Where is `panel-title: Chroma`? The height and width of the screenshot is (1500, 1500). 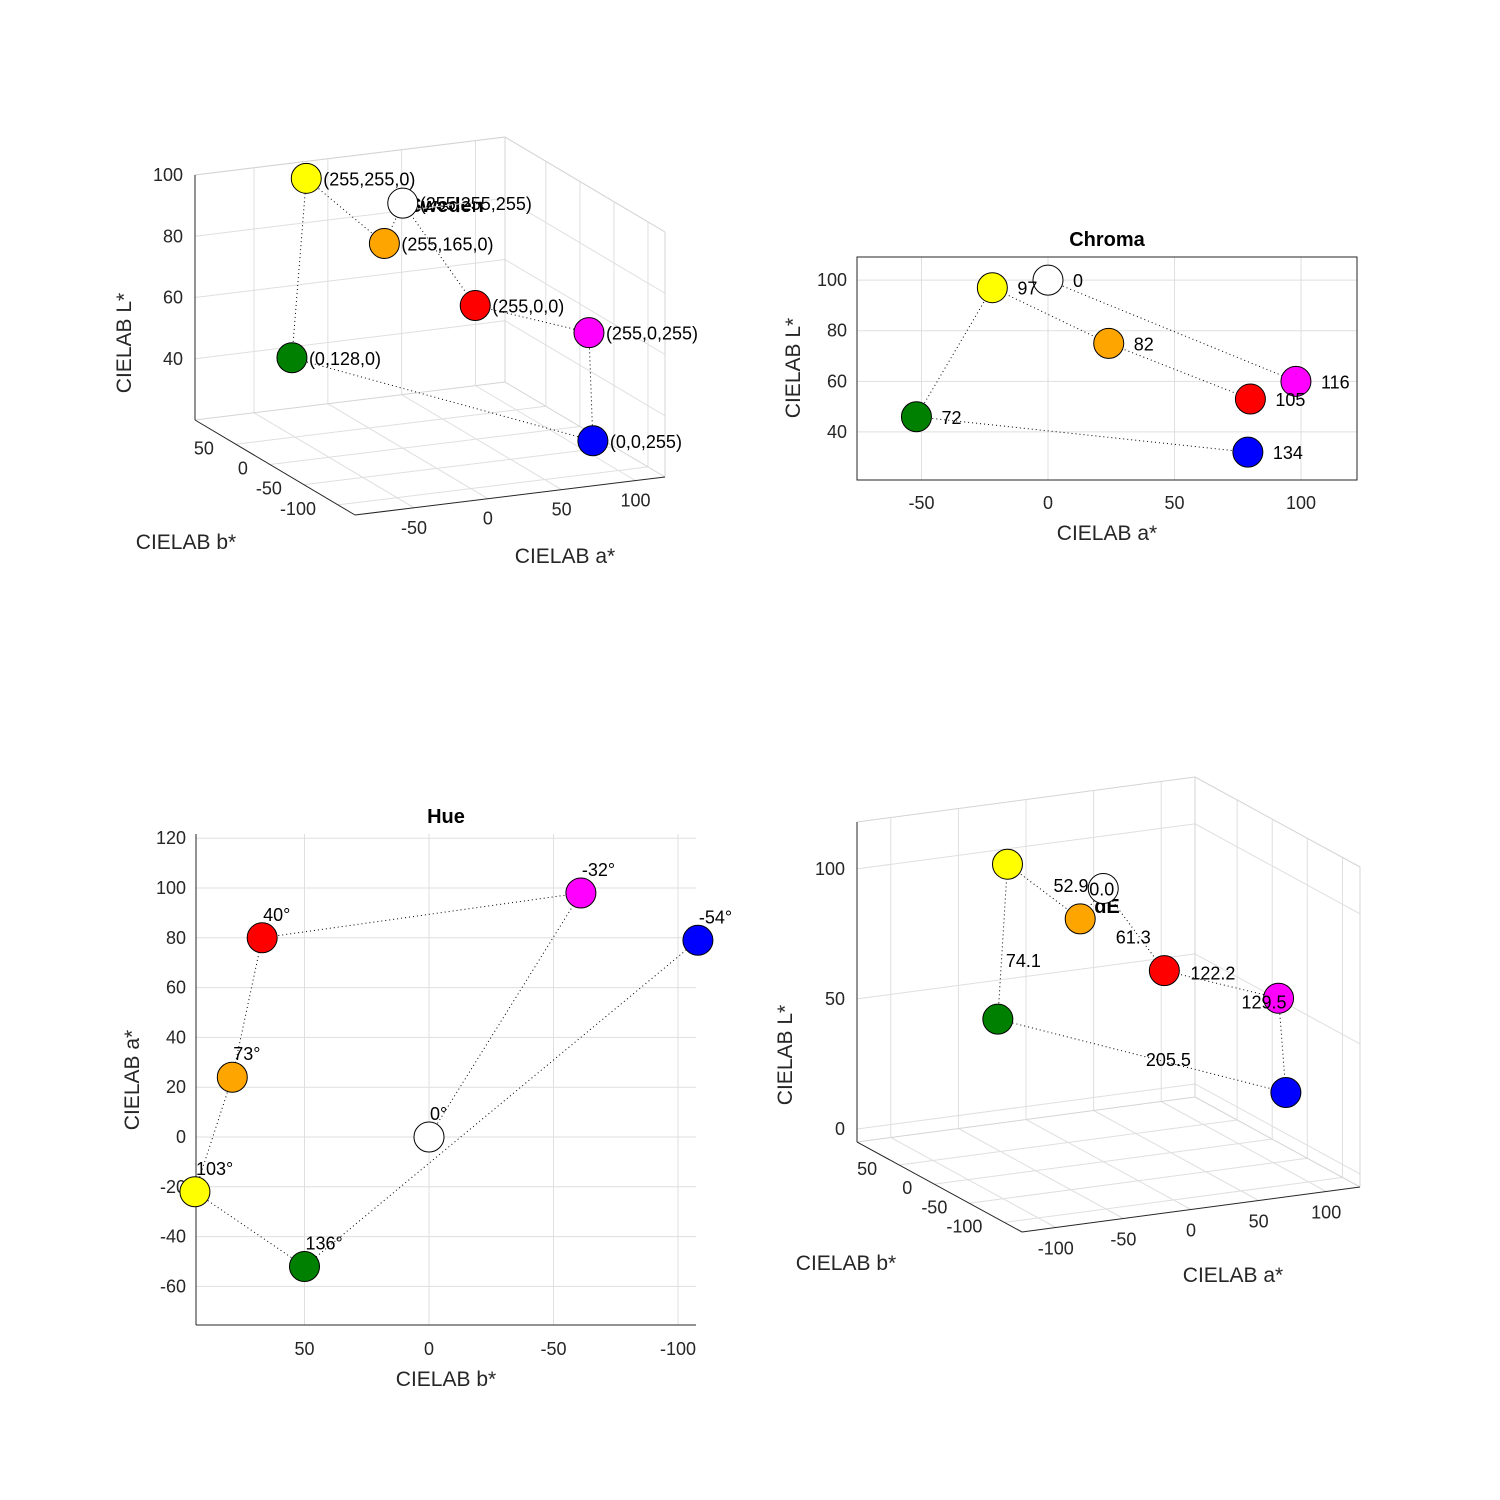
panel-title: Chroma is located at coordinates (1107, 240).